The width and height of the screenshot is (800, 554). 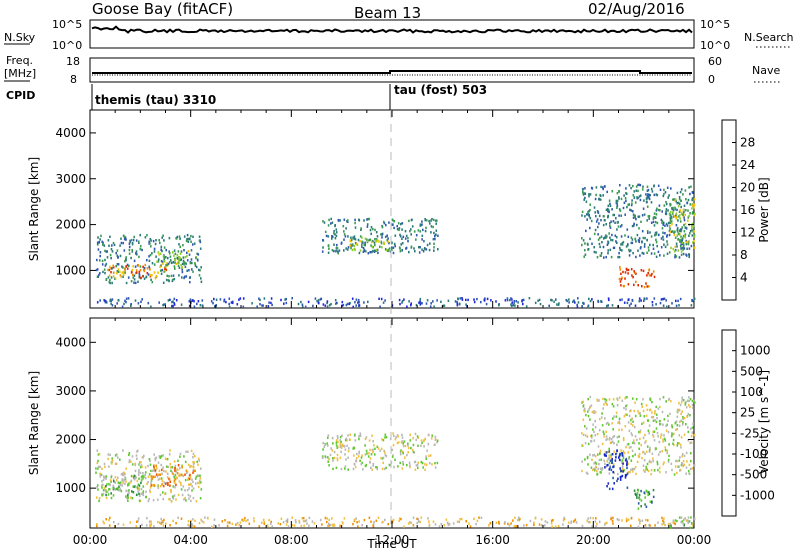 What do you see at coordinates (593, 540) in the screenshot?
I see `velocity-xtick-label: 20:00` at bounding box center [593, 540].